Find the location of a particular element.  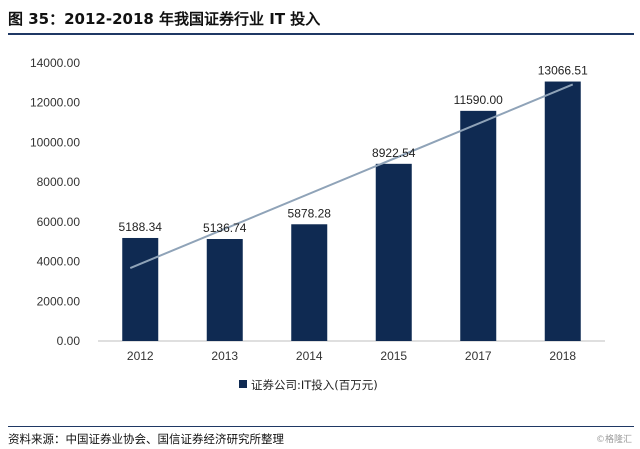

bar-2017 is located at coordinates (478, 225).